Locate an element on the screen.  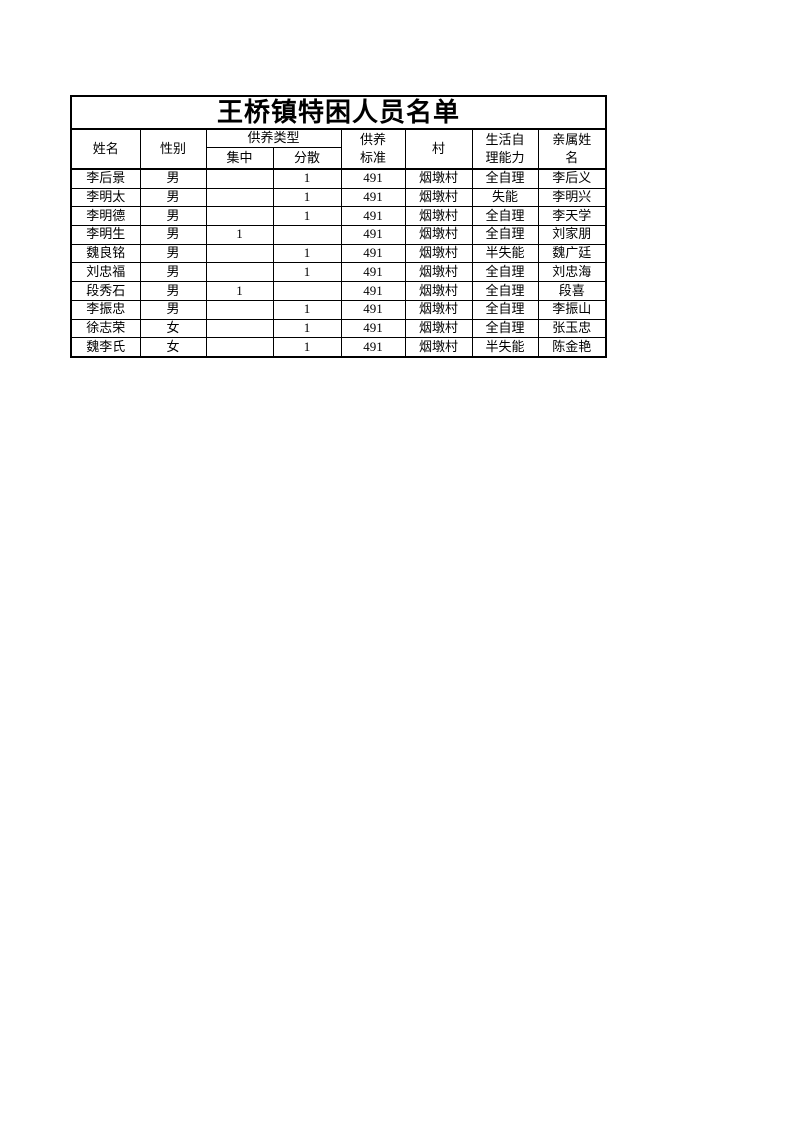
table-row: 李明太 男 1 491 烟墩村 失能 李明兴 is located at coordinates (338, 197).